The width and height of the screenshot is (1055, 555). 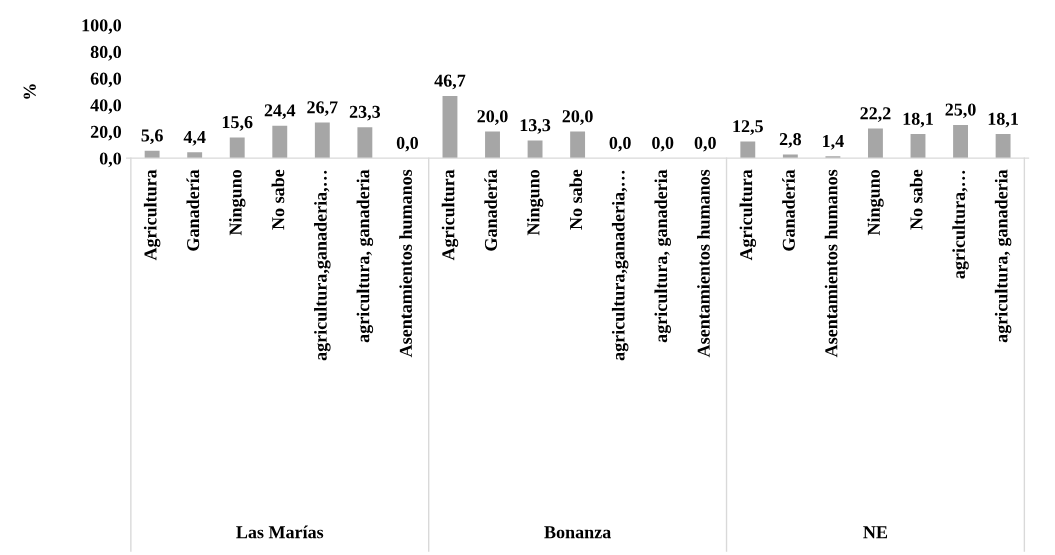 What do you see at coordinates (102, 27) in the screenshot?
I see `y-tick-label: 100,0` at bounding box center [102, 27].